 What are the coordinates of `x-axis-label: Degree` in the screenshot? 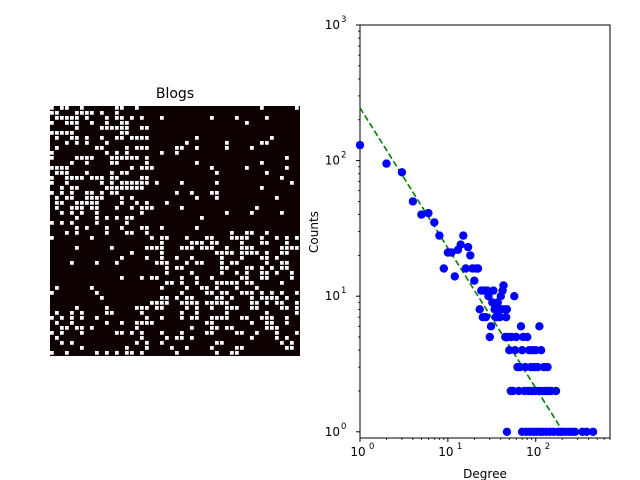 It's located at (485, 473).